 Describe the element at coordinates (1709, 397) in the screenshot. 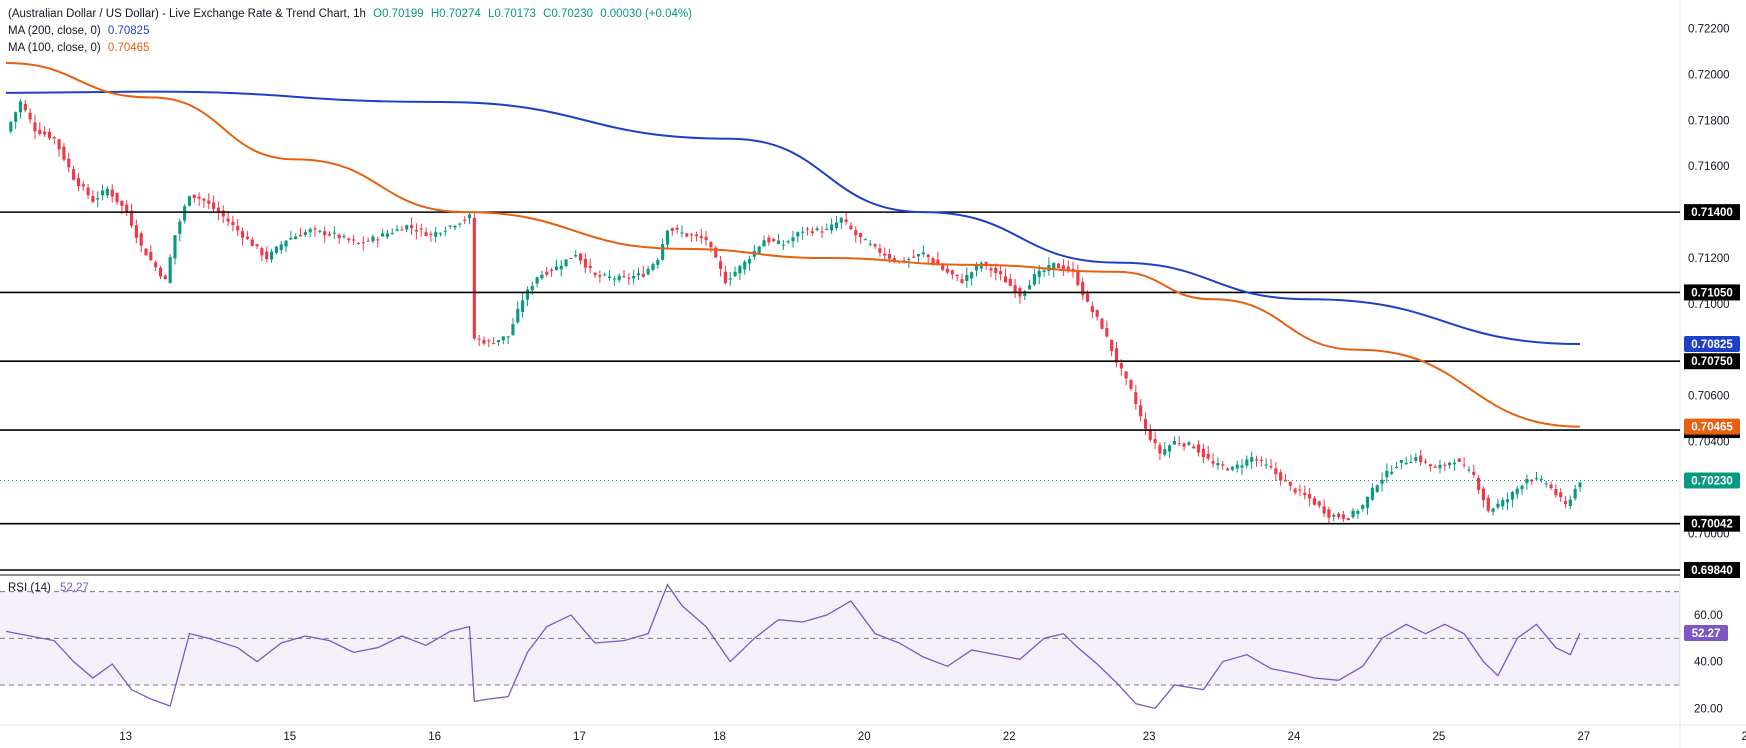

I see `y-tick-label: 0.70600` at that location.